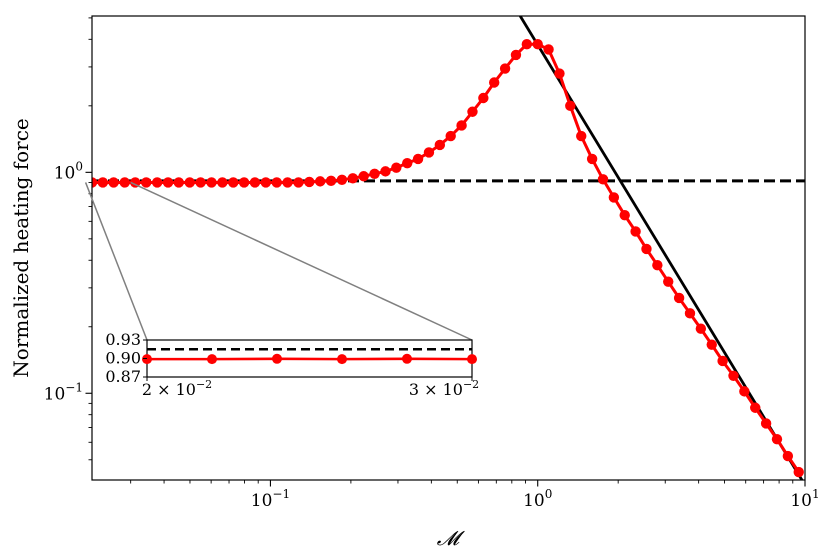  What do you see at coordinates (21, 247) in the screenshot?
I see `y-axis-title: Normalized heating force` at bounding box center [21, 247].